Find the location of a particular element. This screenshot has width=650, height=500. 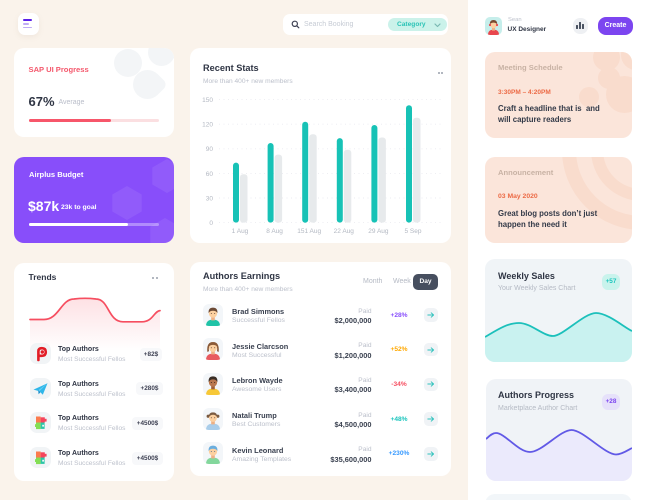

svg-text: 29 Aug is located at coordinates (378, 231).